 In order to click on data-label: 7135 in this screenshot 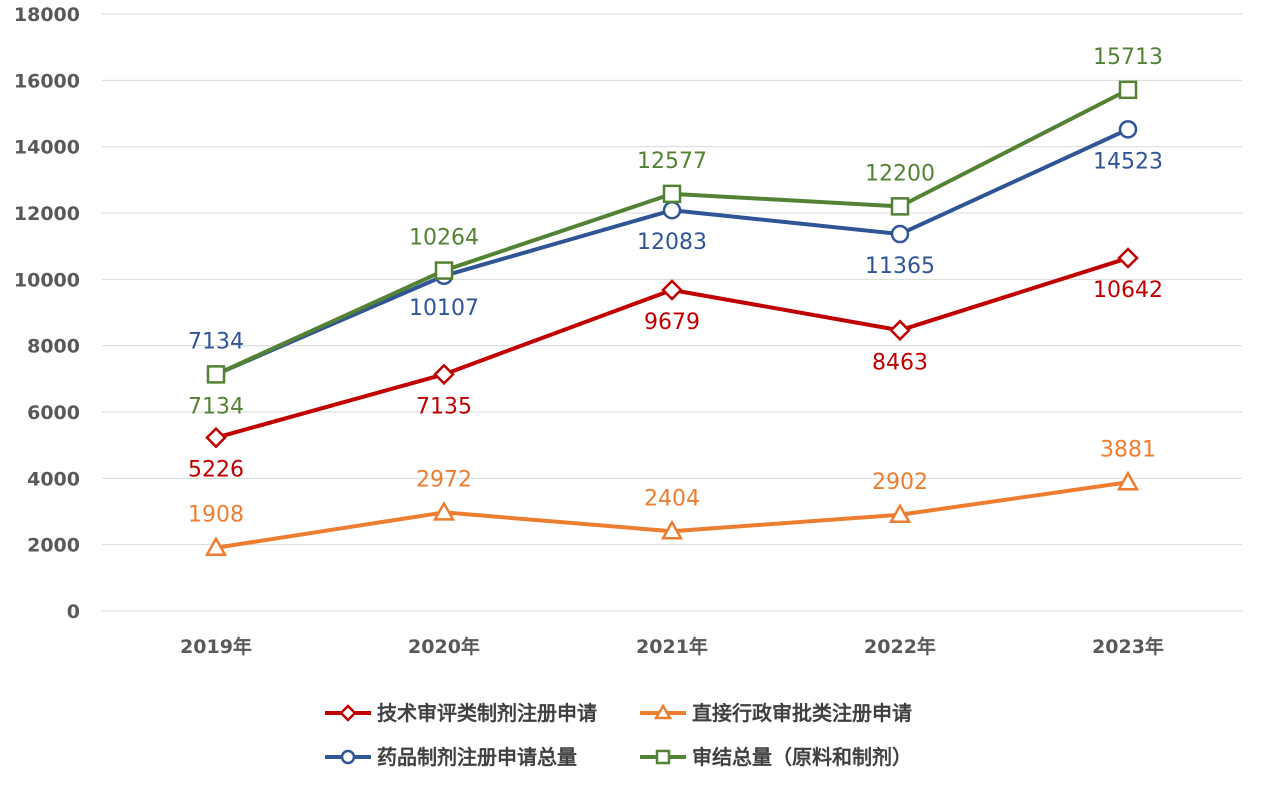, I will do `click(444, 406)`.